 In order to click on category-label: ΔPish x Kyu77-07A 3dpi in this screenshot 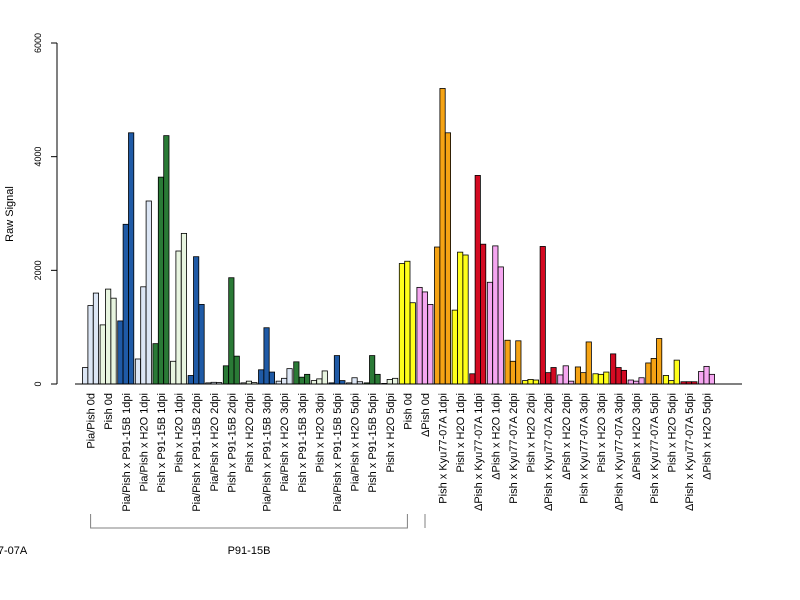, I will do `click(620, 452)`.